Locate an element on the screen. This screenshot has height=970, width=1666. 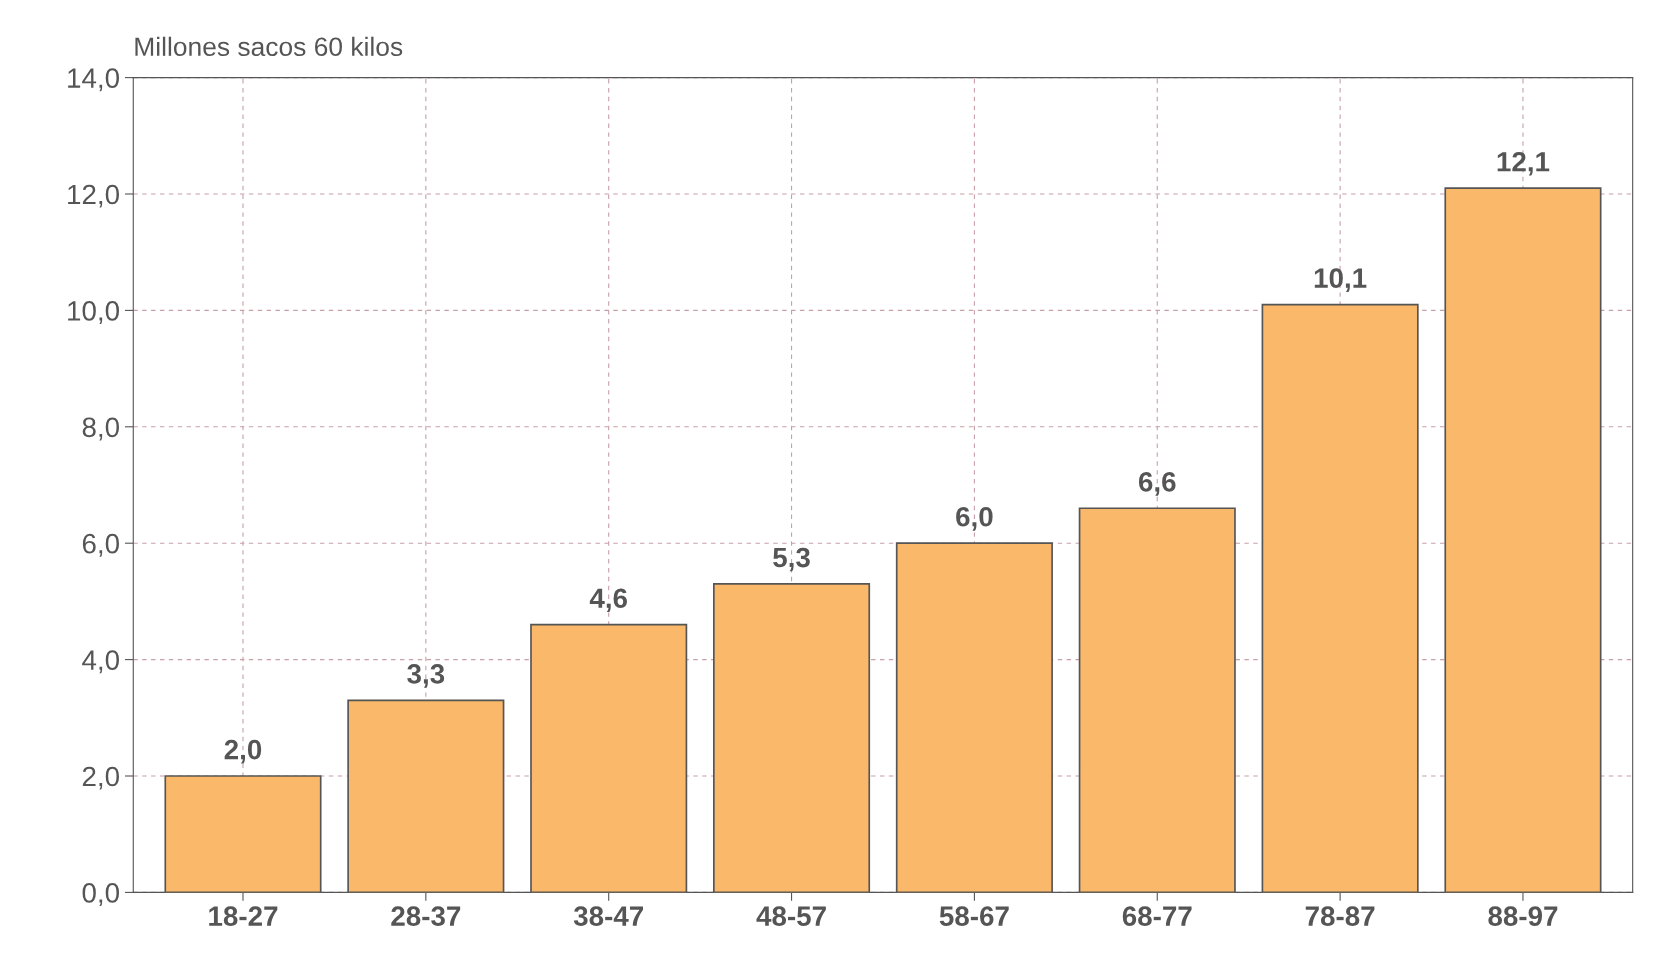
data-label: 10,1 is located at coordinates (1340, 280).